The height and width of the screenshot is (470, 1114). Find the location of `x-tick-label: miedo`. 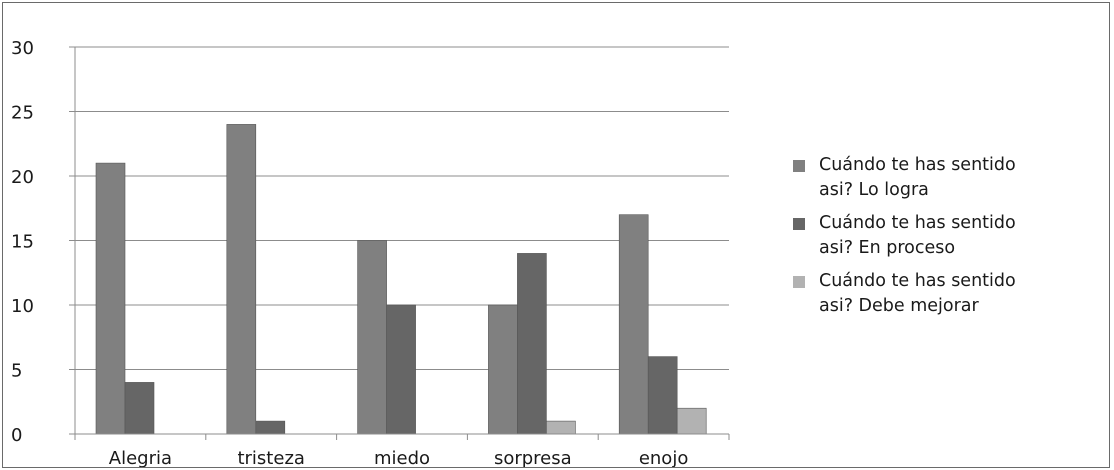

x-tick-label: miedo is located at coordinates (402, 458).